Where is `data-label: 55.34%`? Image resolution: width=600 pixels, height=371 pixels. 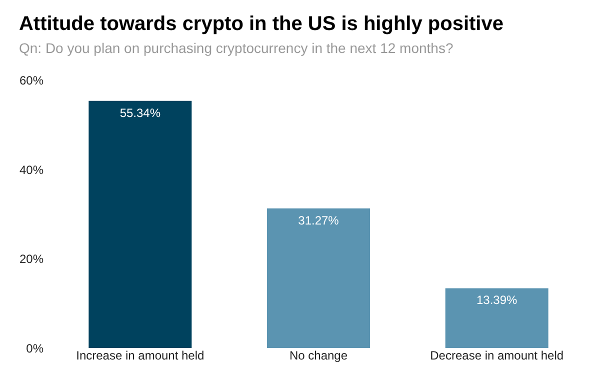
data-label: 55.34% is located at coordinates (140, 113).